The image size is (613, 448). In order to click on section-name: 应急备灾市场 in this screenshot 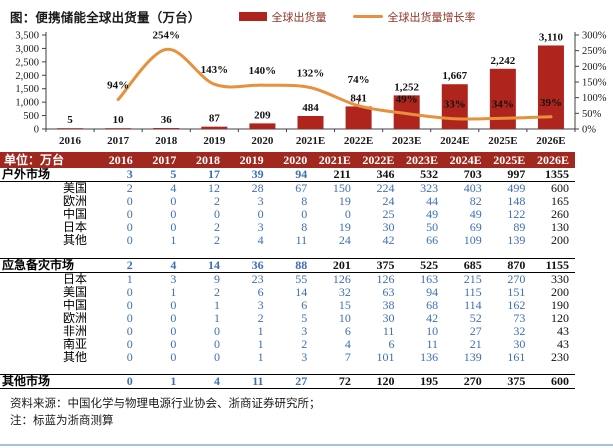, I will do `click(48, 265)`.